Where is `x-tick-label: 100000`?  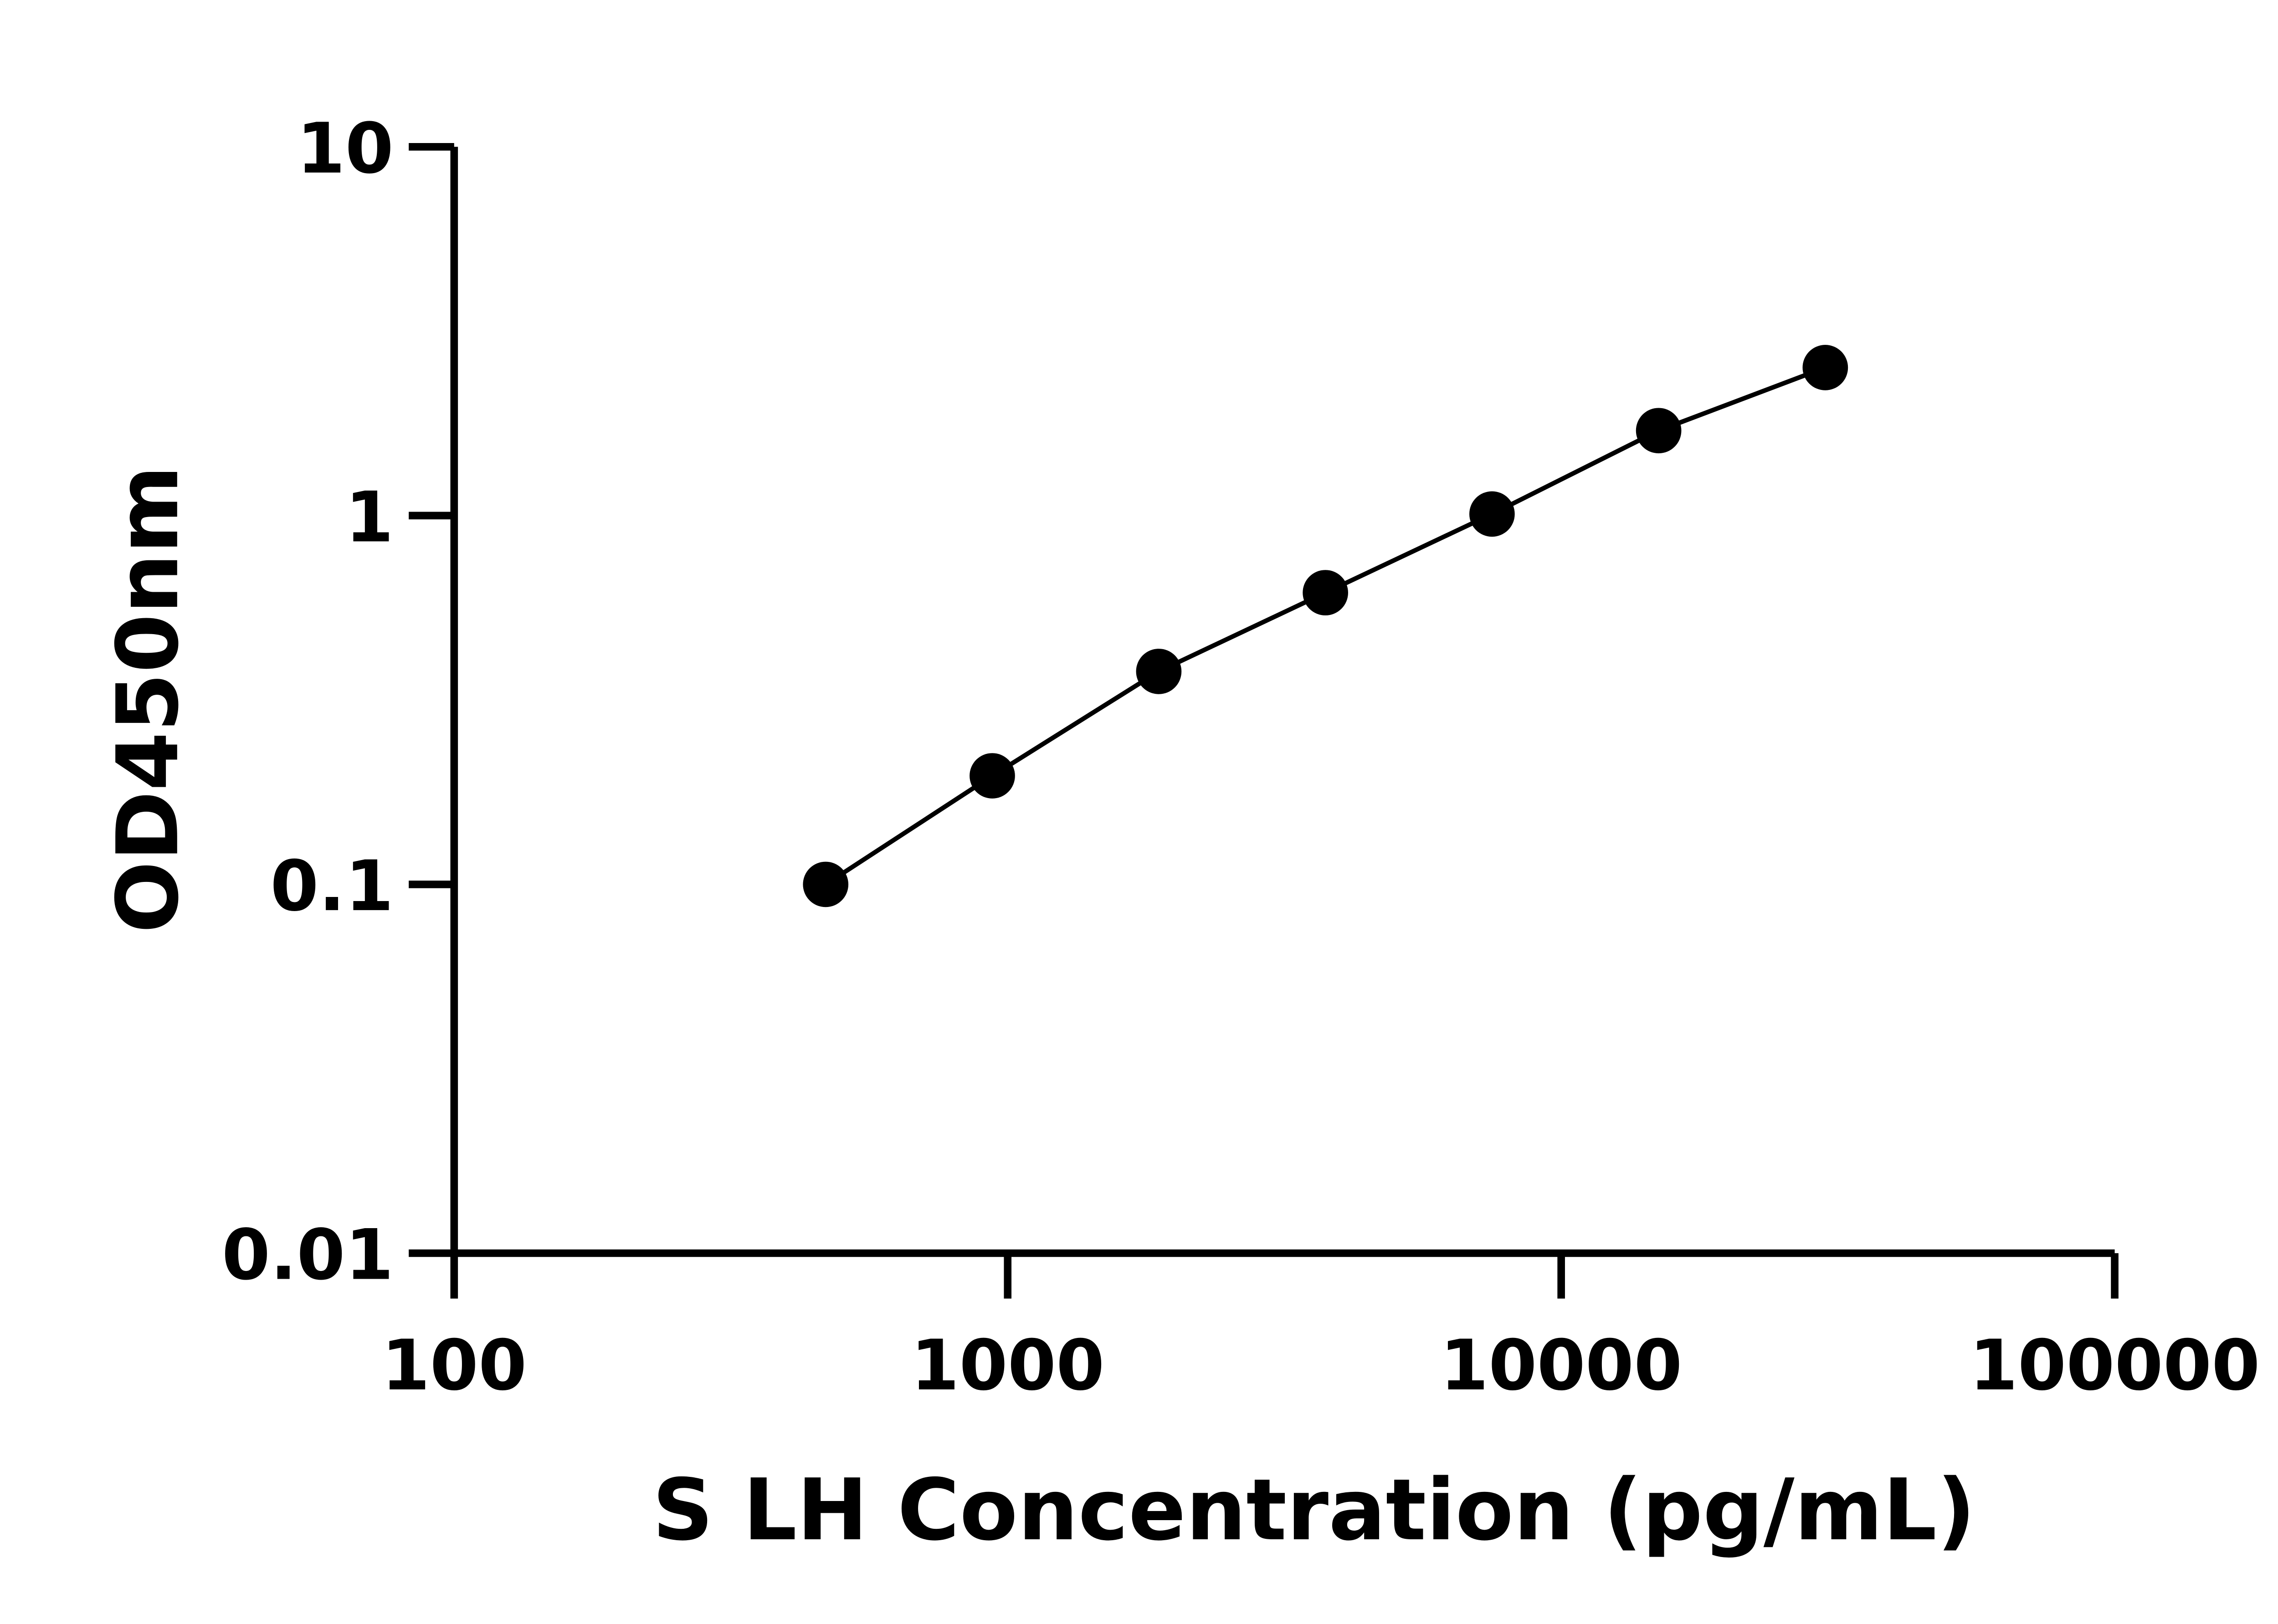
x-tick-label: 100000 is located at coordinates (2115, 1365).